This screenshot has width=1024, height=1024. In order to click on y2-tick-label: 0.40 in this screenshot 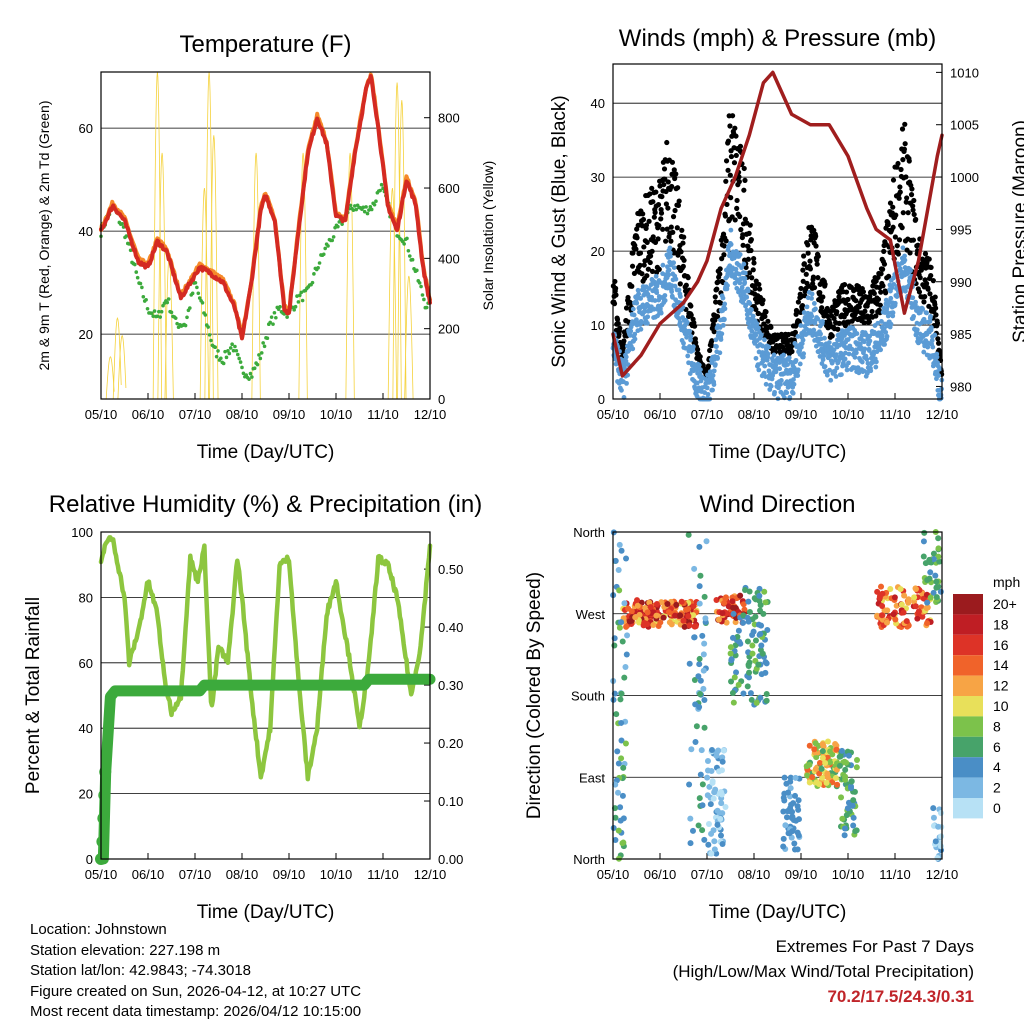, I will do `click(450, 627)`.